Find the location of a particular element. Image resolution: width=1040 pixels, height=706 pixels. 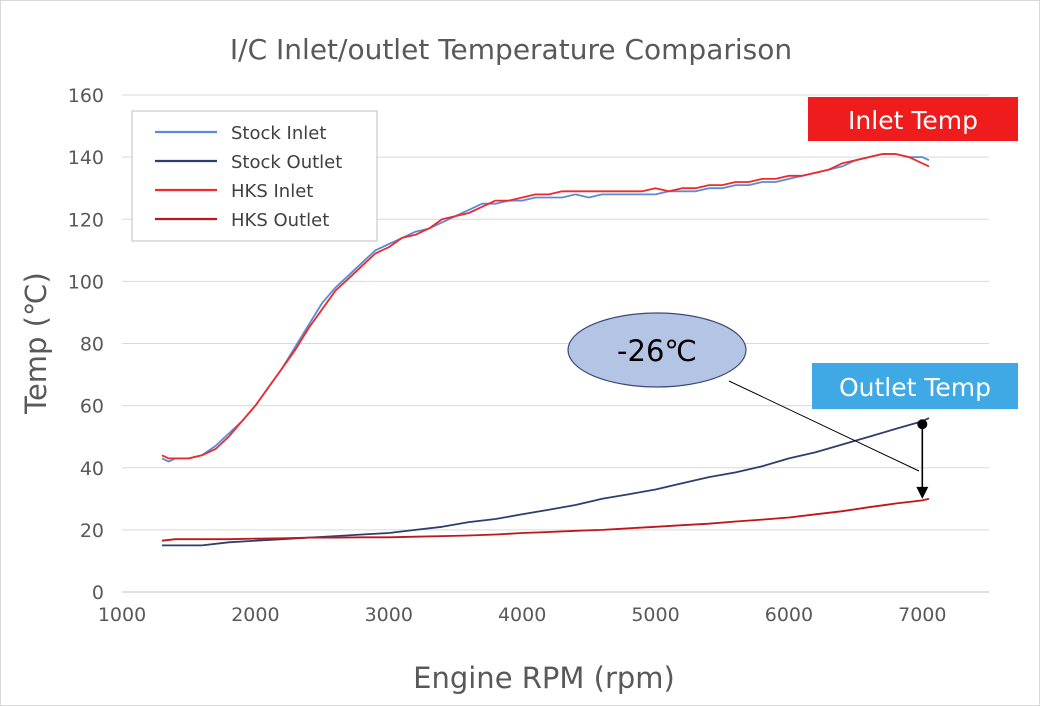

outlet-temp-tag is located at coordinates (915, 386).